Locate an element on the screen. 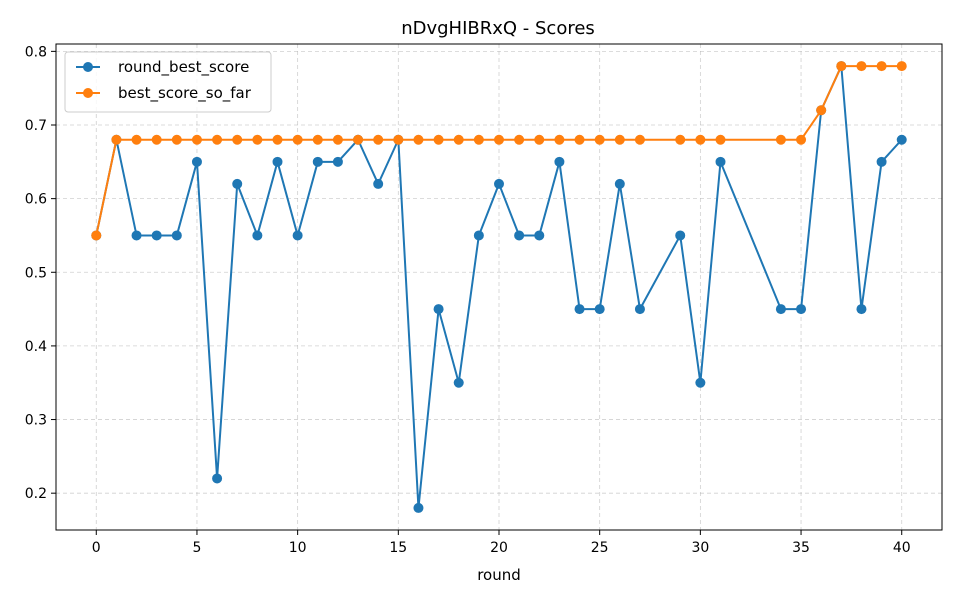 The image size is (960, 600). y-tick-label: 0.5 is located at coordinates (36, 273).